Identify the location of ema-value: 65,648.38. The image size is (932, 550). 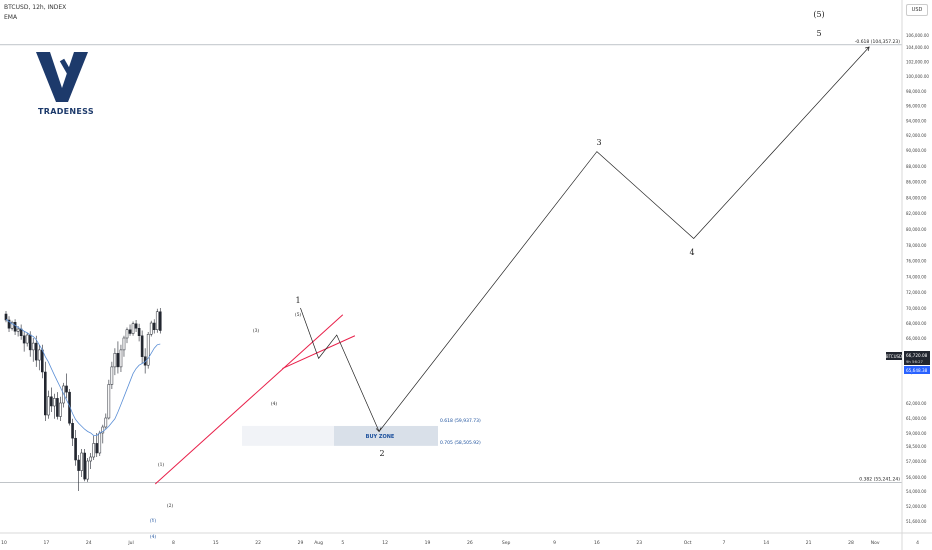
(917, 370).